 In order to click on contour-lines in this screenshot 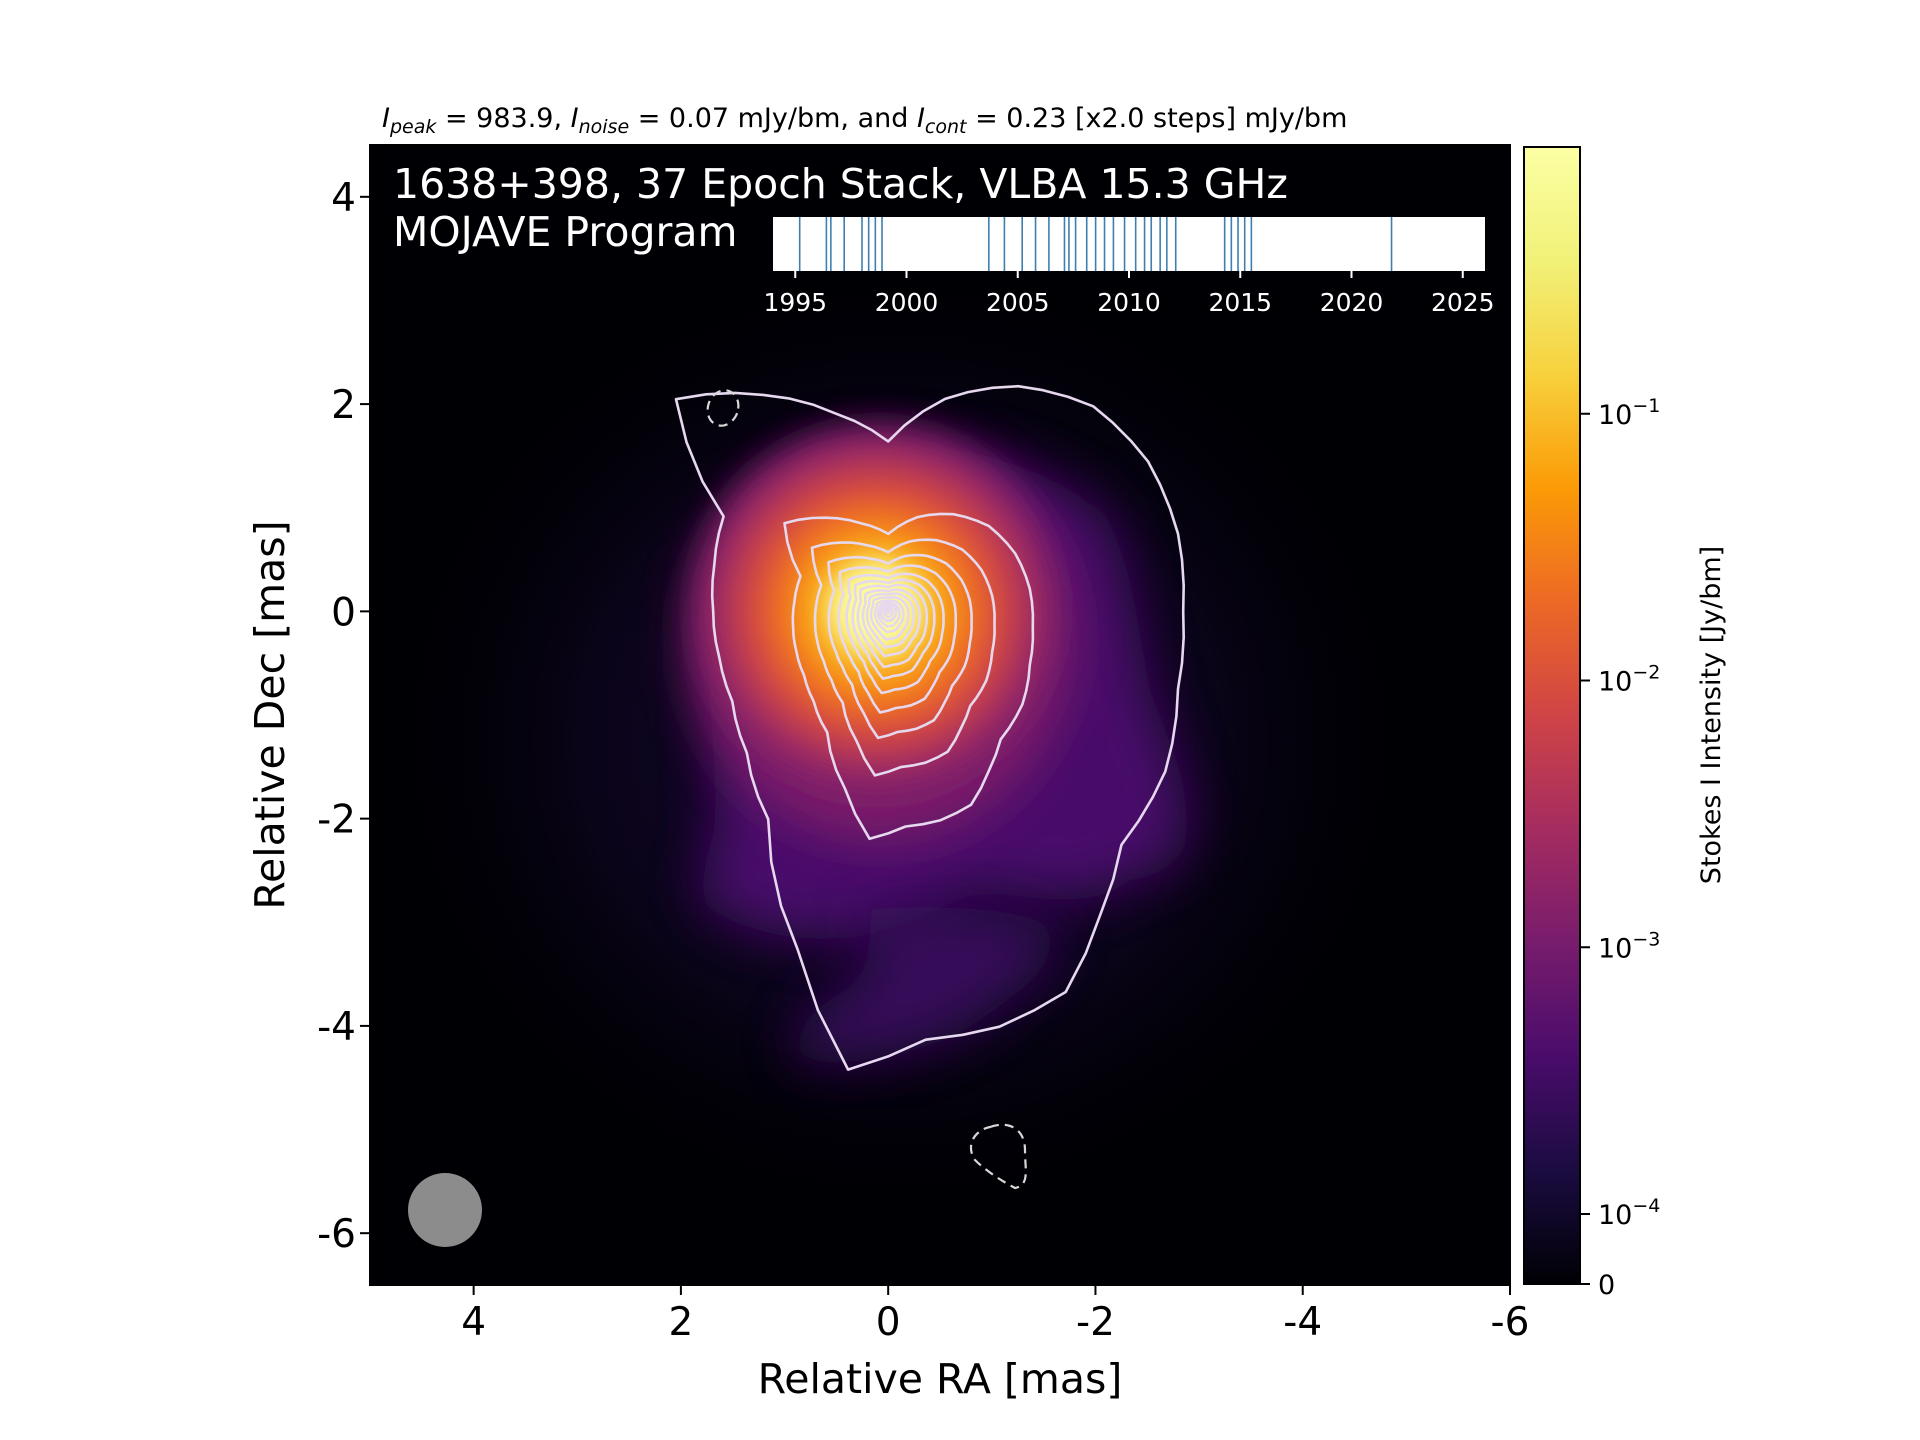, I will do `click(929, 727)`.